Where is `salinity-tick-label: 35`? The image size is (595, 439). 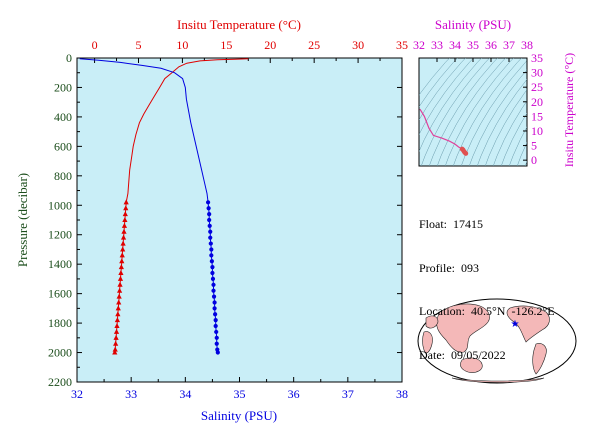
salinity-tick-label: 35 is located at coordinates (240, 394).